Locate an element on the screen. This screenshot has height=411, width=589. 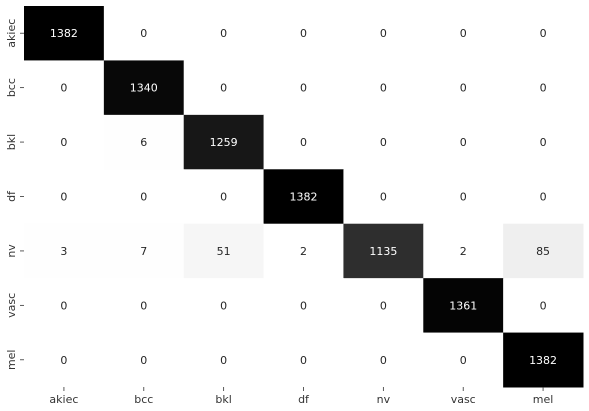
y-tick-label: mel is located at coordinates (11, 360).